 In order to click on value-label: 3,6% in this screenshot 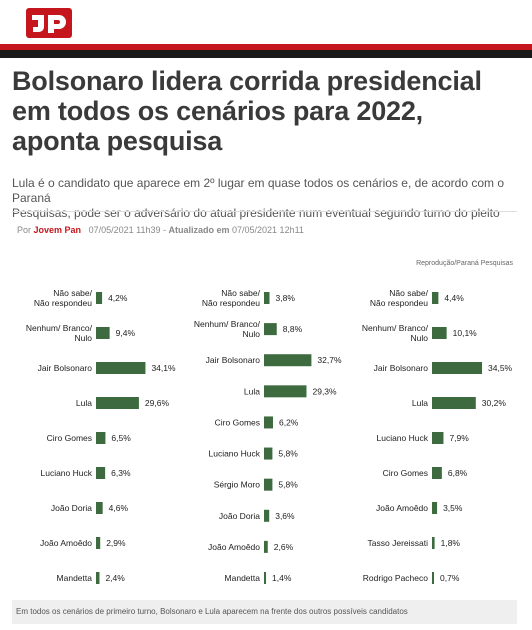, I will do `click(285, 516)`.